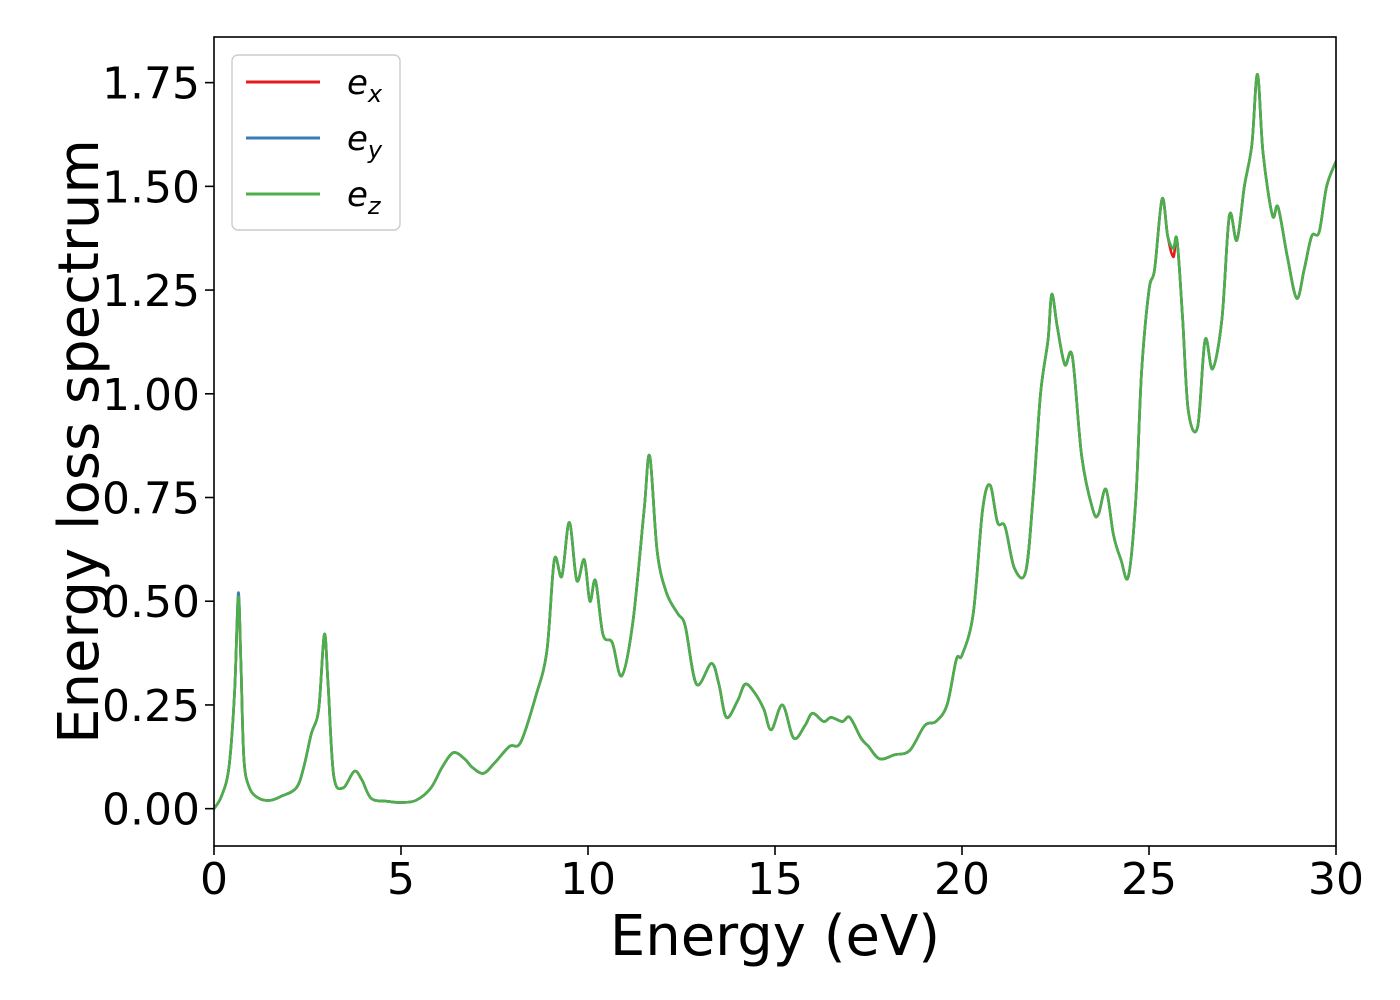 This screenshot has width=1400, height=1000. Describe the element at coordinates (151, 602) in the screenshot. I see `y-tick-label: 0.50` at that location.